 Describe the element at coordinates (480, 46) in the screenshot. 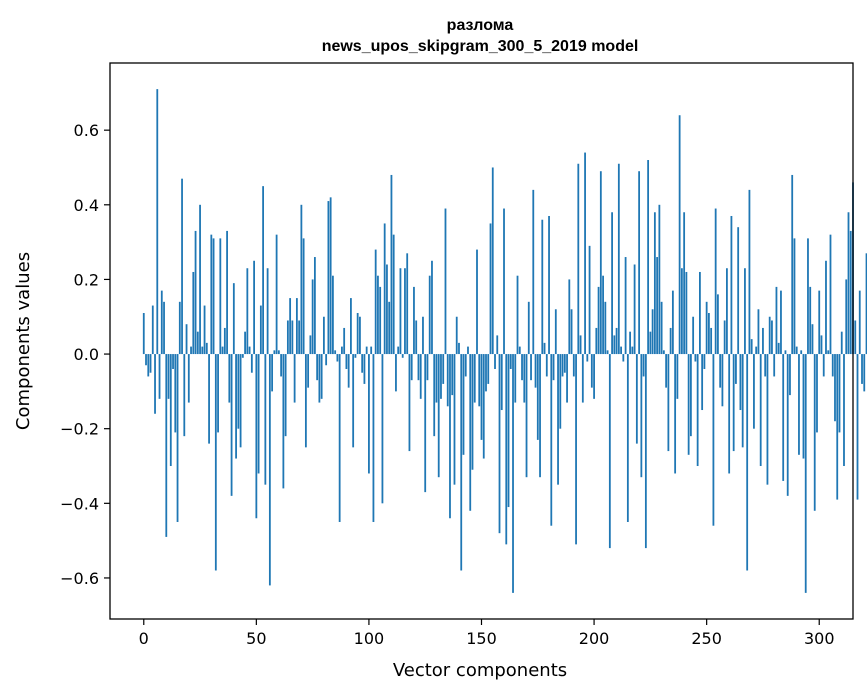

I see `chart-title-line2: news_upos_skipgram_300_5_2019 model` at that location.